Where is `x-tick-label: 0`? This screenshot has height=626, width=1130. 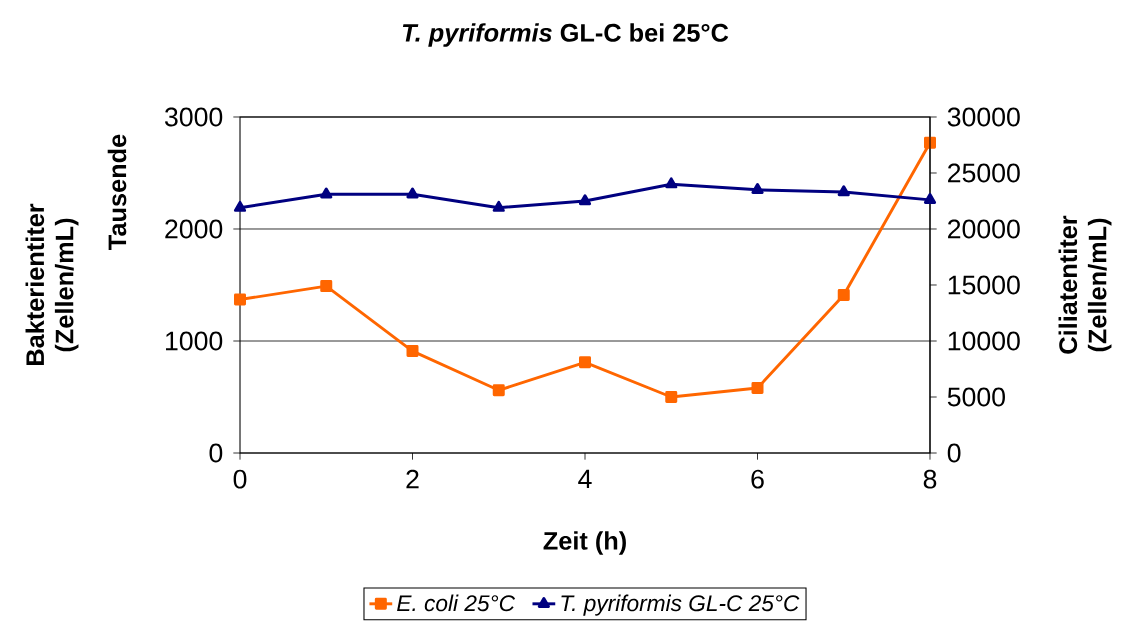 x-tick-label: 0 is located at coordinates (240, 479).